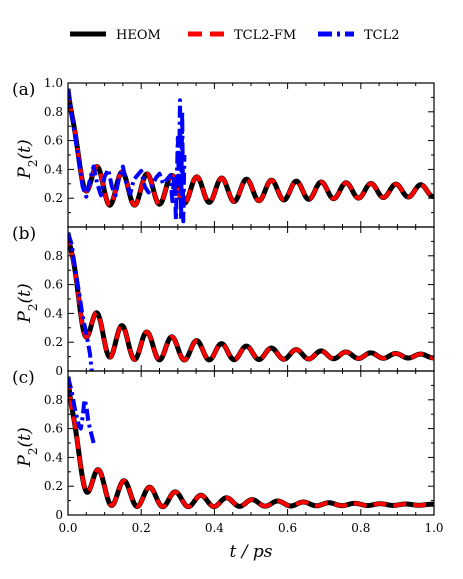  I want to click on panel-label: (c), so click(23, 378).